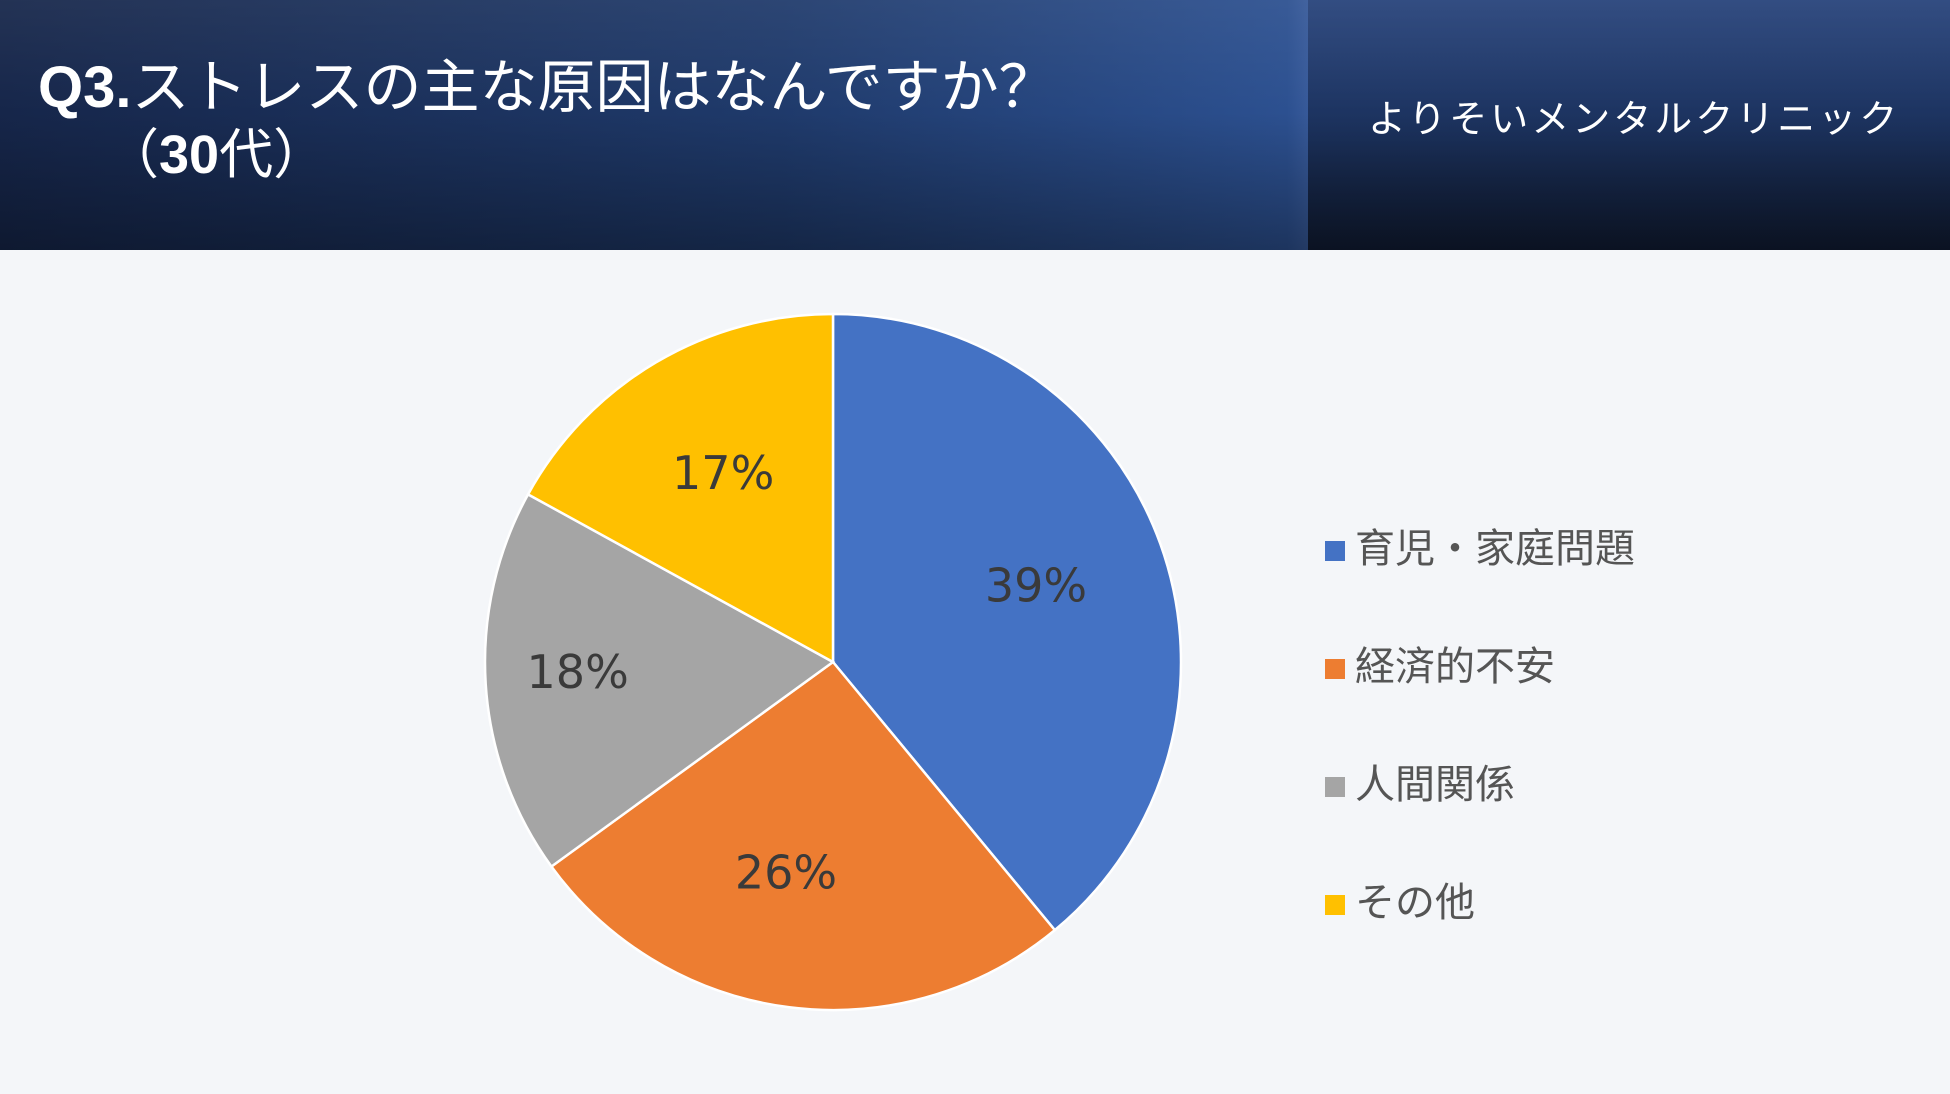 Image resolution: width=1950 pixels, height=1094 pixels. Describe the element at coordinates (1480, 697) in the screenshot. I see `legend-item-2: 経済的不安` at that location.